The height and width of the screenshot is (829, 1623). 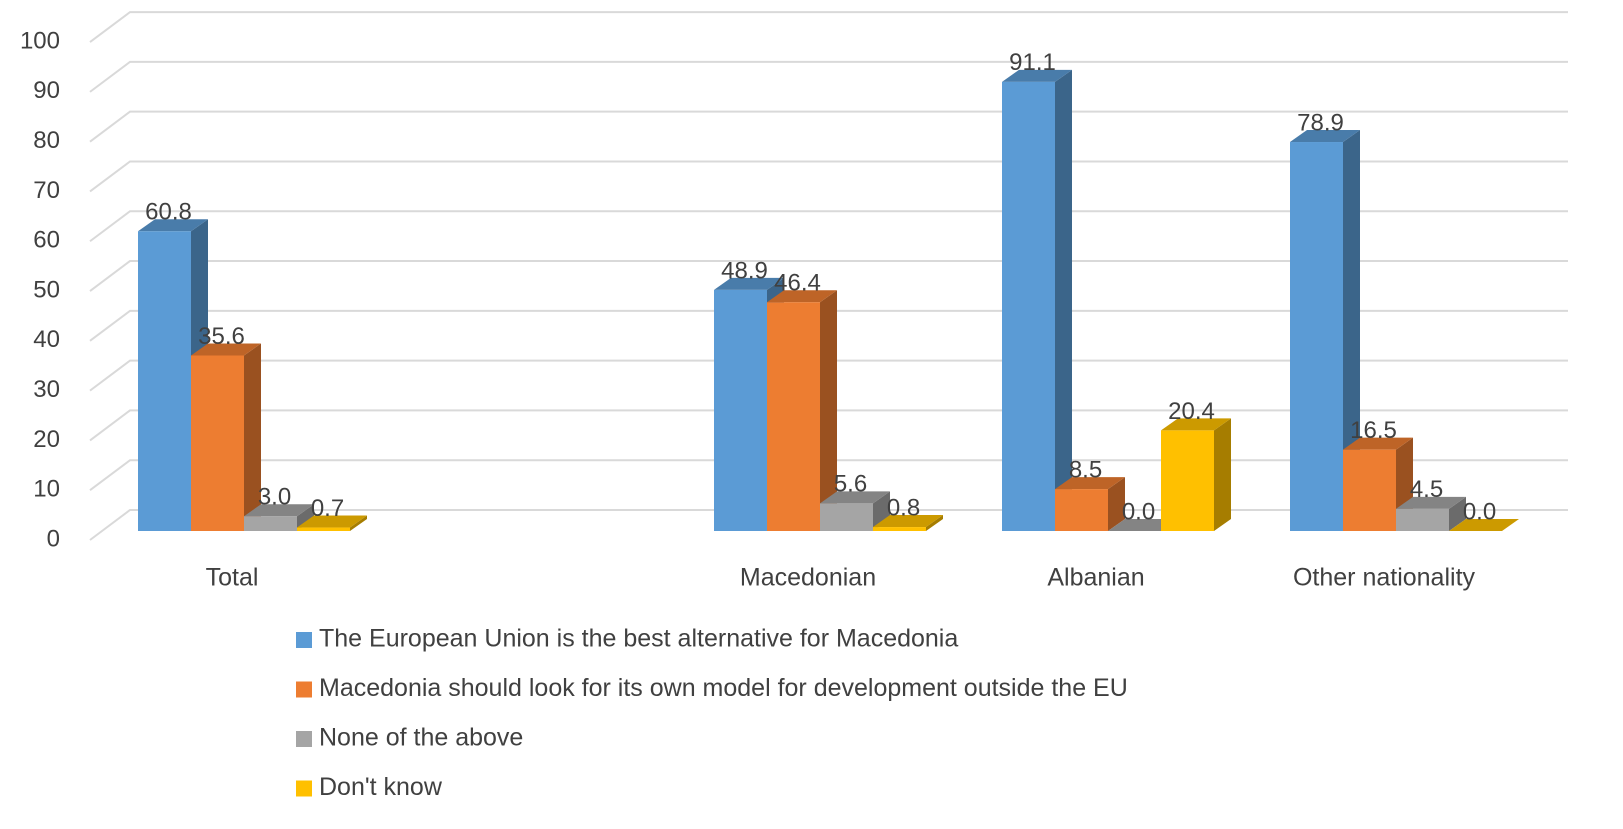 What do you see at coordinates (46, 90) in the screenshot?
I see `y-tick-label: 90` at bounding box center [46, 90].